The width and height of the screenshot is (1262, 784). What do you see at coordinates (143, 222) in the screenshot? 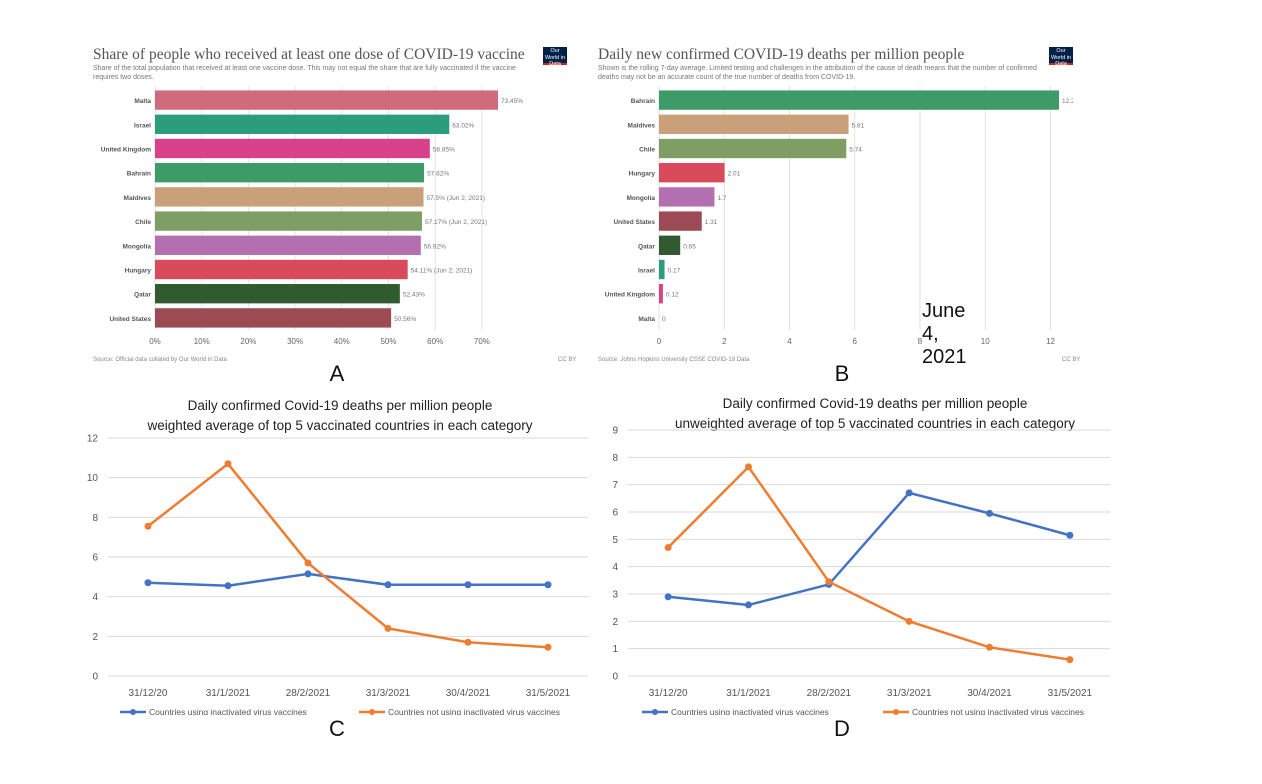
I see `a-category-label: Chile` at bounding box center [143, 222].